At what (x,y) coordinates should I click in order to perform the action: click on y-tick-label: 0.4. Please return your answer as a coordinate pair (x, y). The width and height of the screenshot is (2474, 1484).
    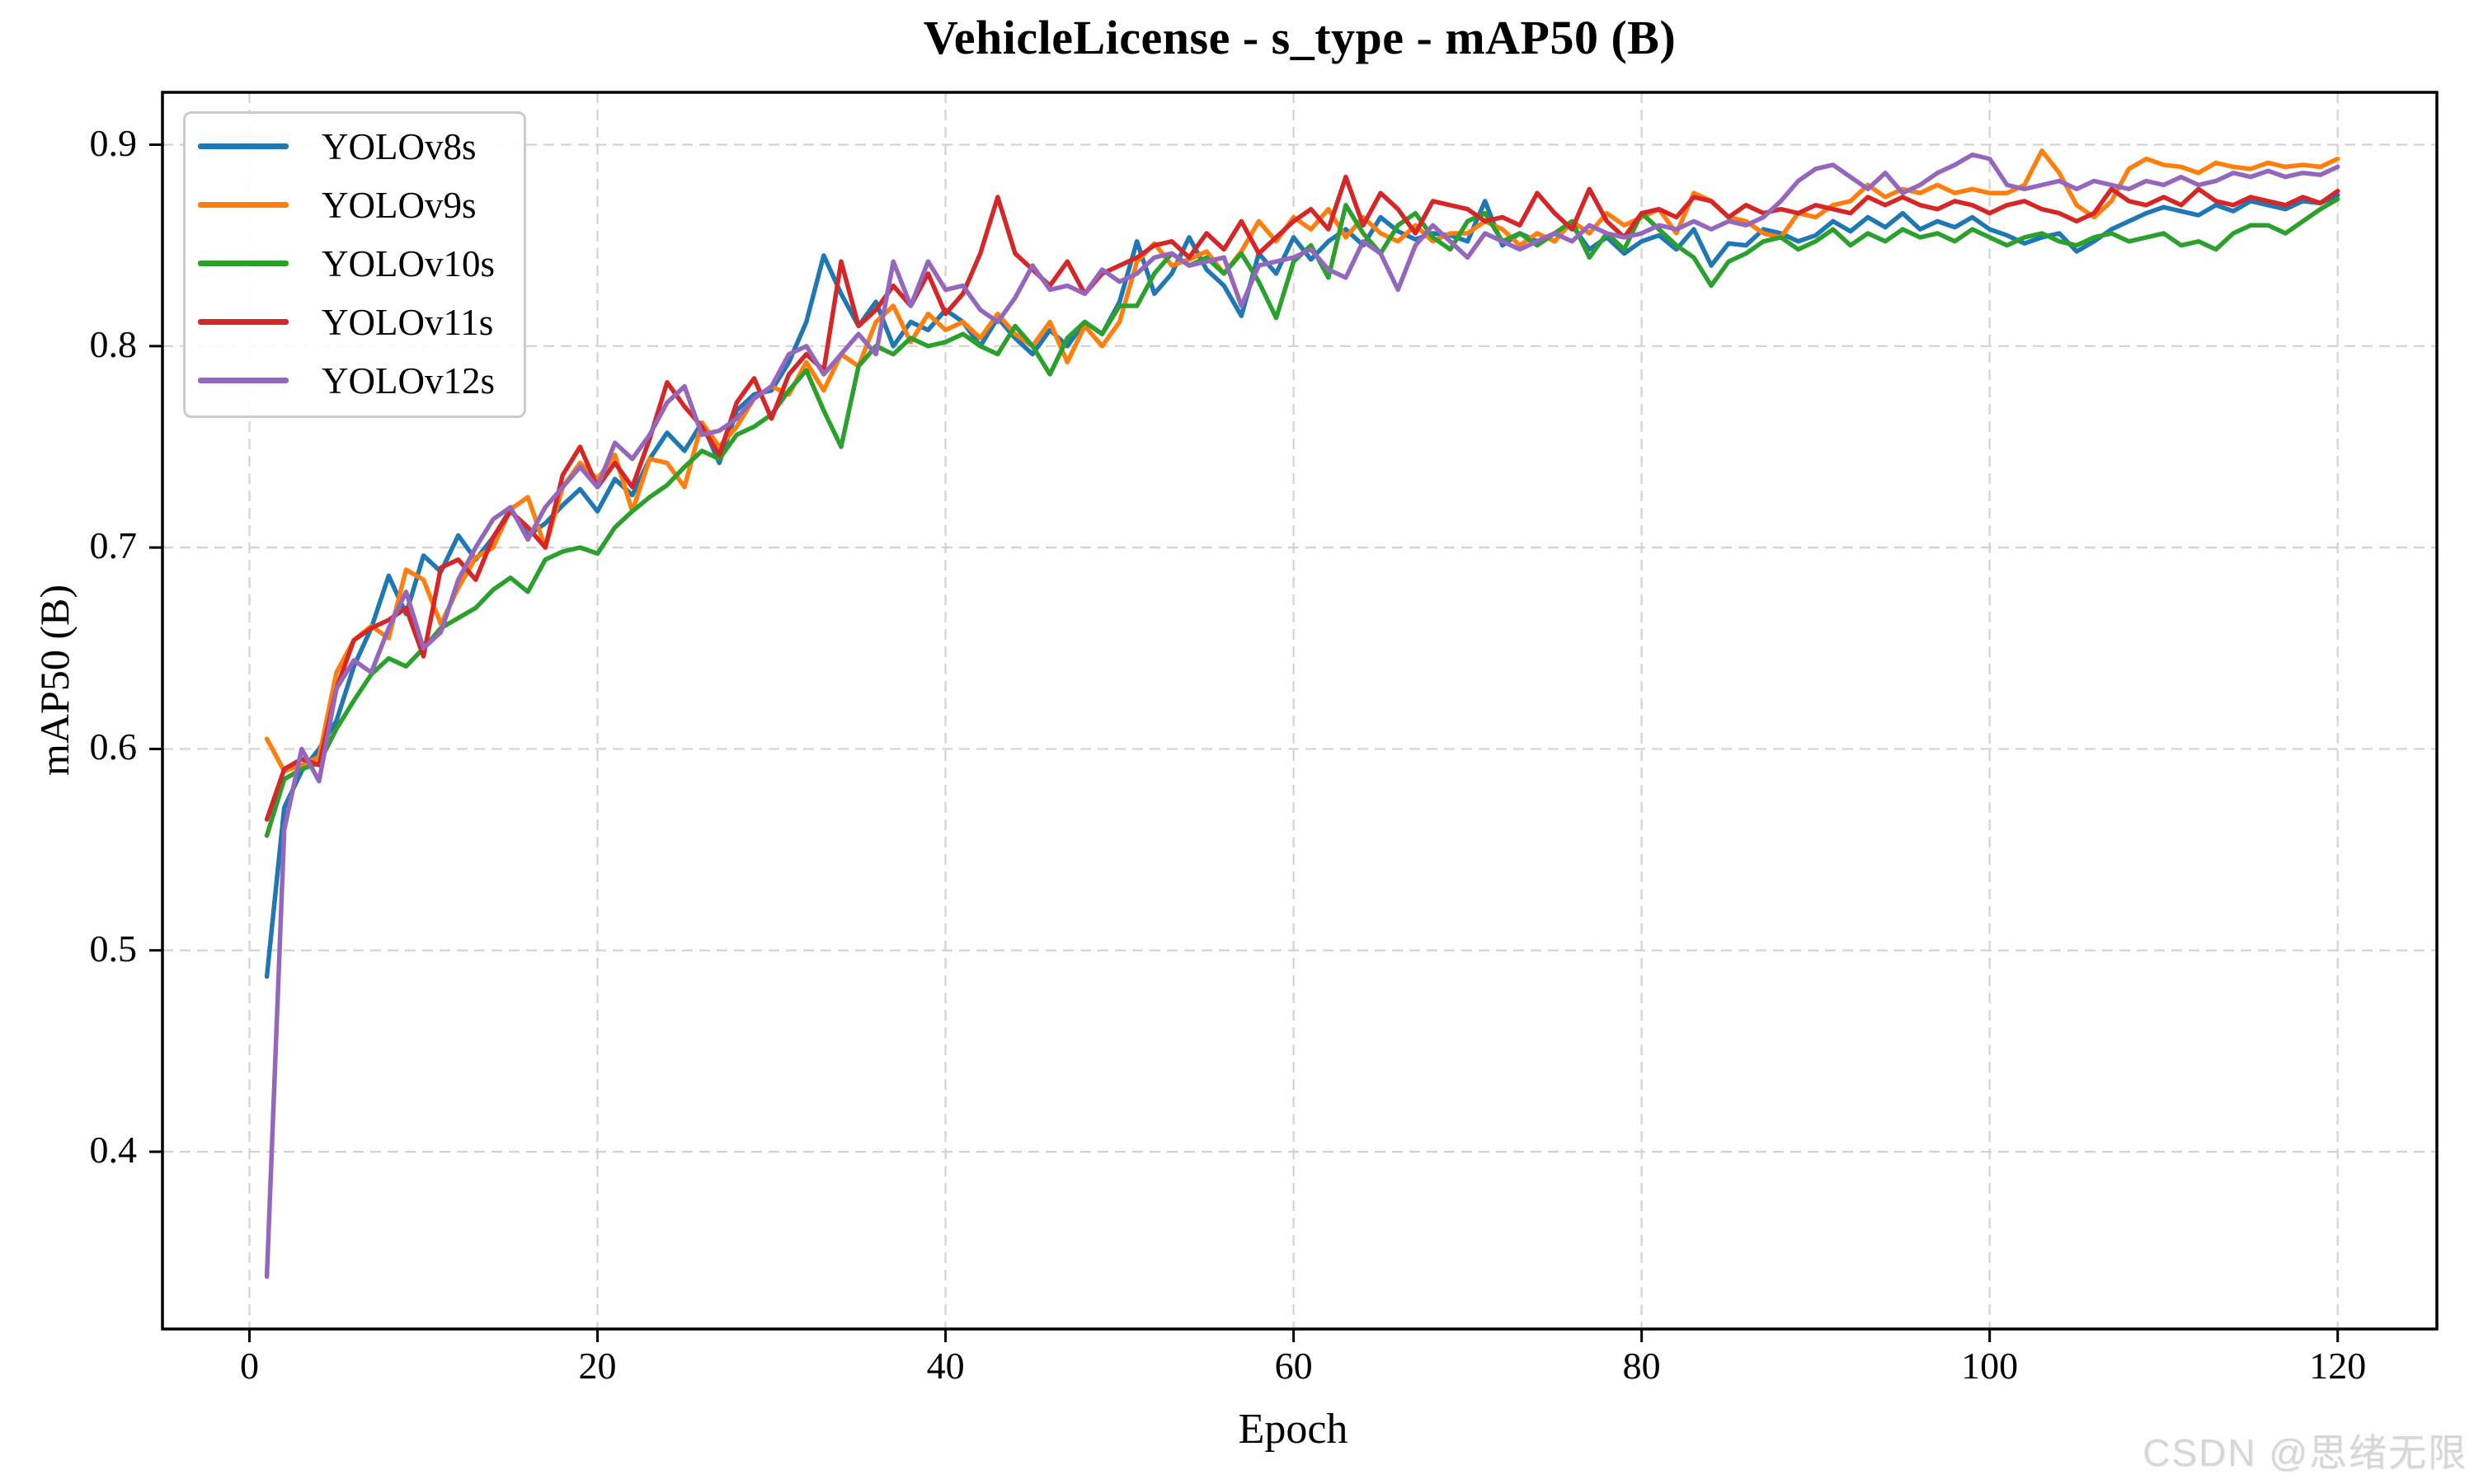
    Looking at the image, I should click on (113, 1150).